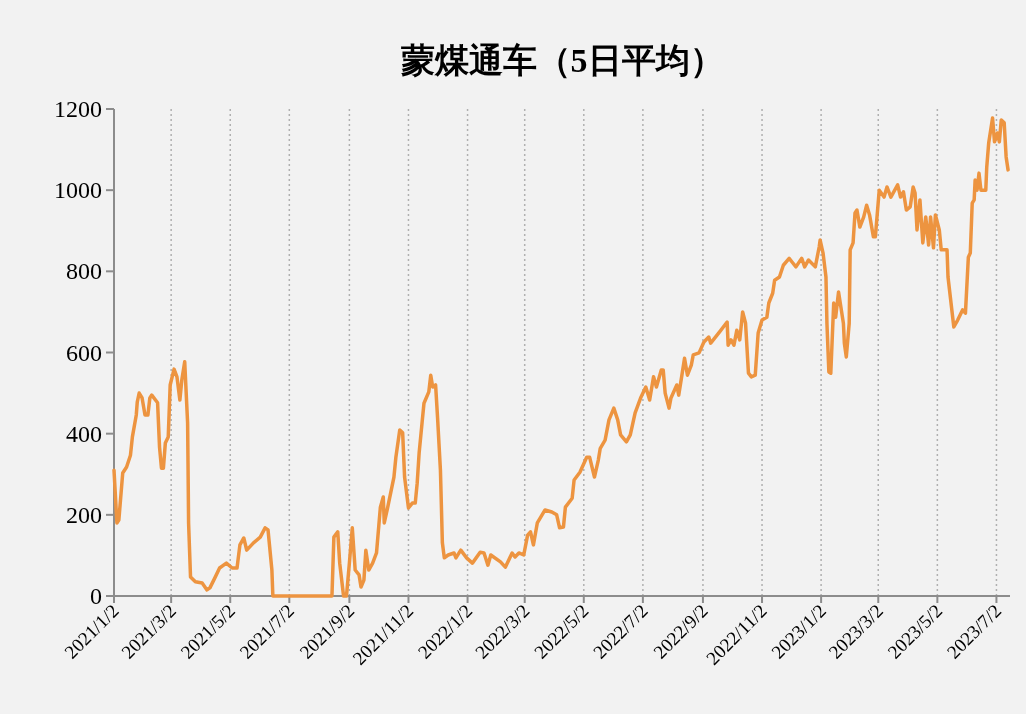 The image size is (1026, 714). I want to click on y-tick-label: 400, so click(84, 433).